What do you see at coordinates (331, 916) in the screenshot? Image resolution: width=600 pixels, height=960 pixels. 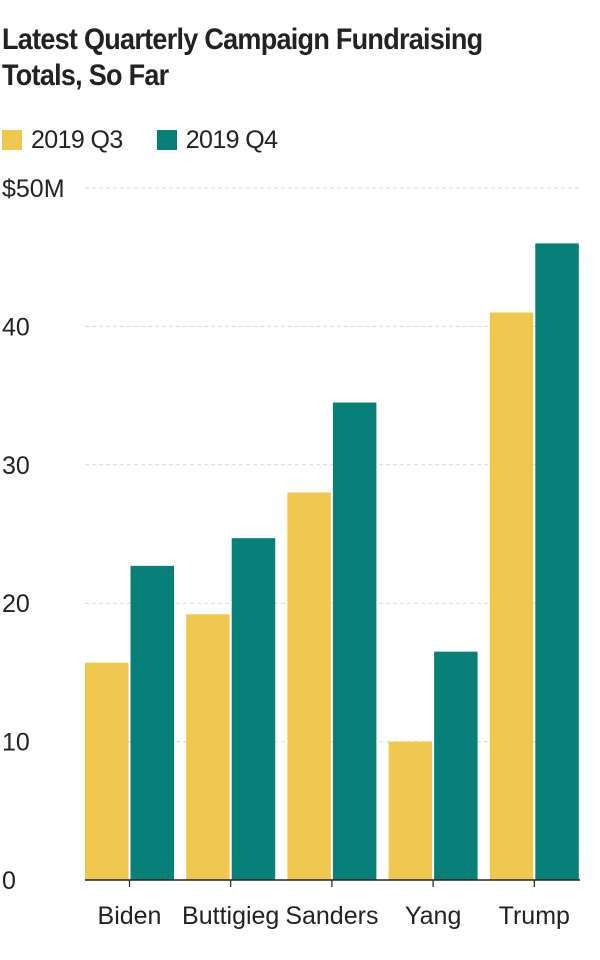 I see `x-tick-label: Sanders` at bounding box center [331, 916].